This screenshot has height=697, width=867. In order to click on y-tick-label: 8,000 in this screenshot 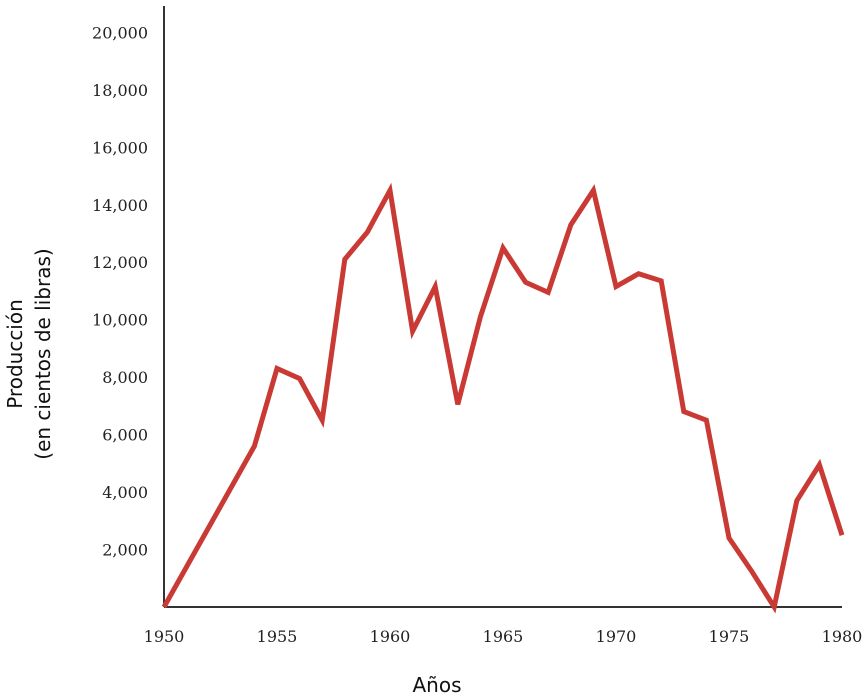, I will do `click(125, 377)`.